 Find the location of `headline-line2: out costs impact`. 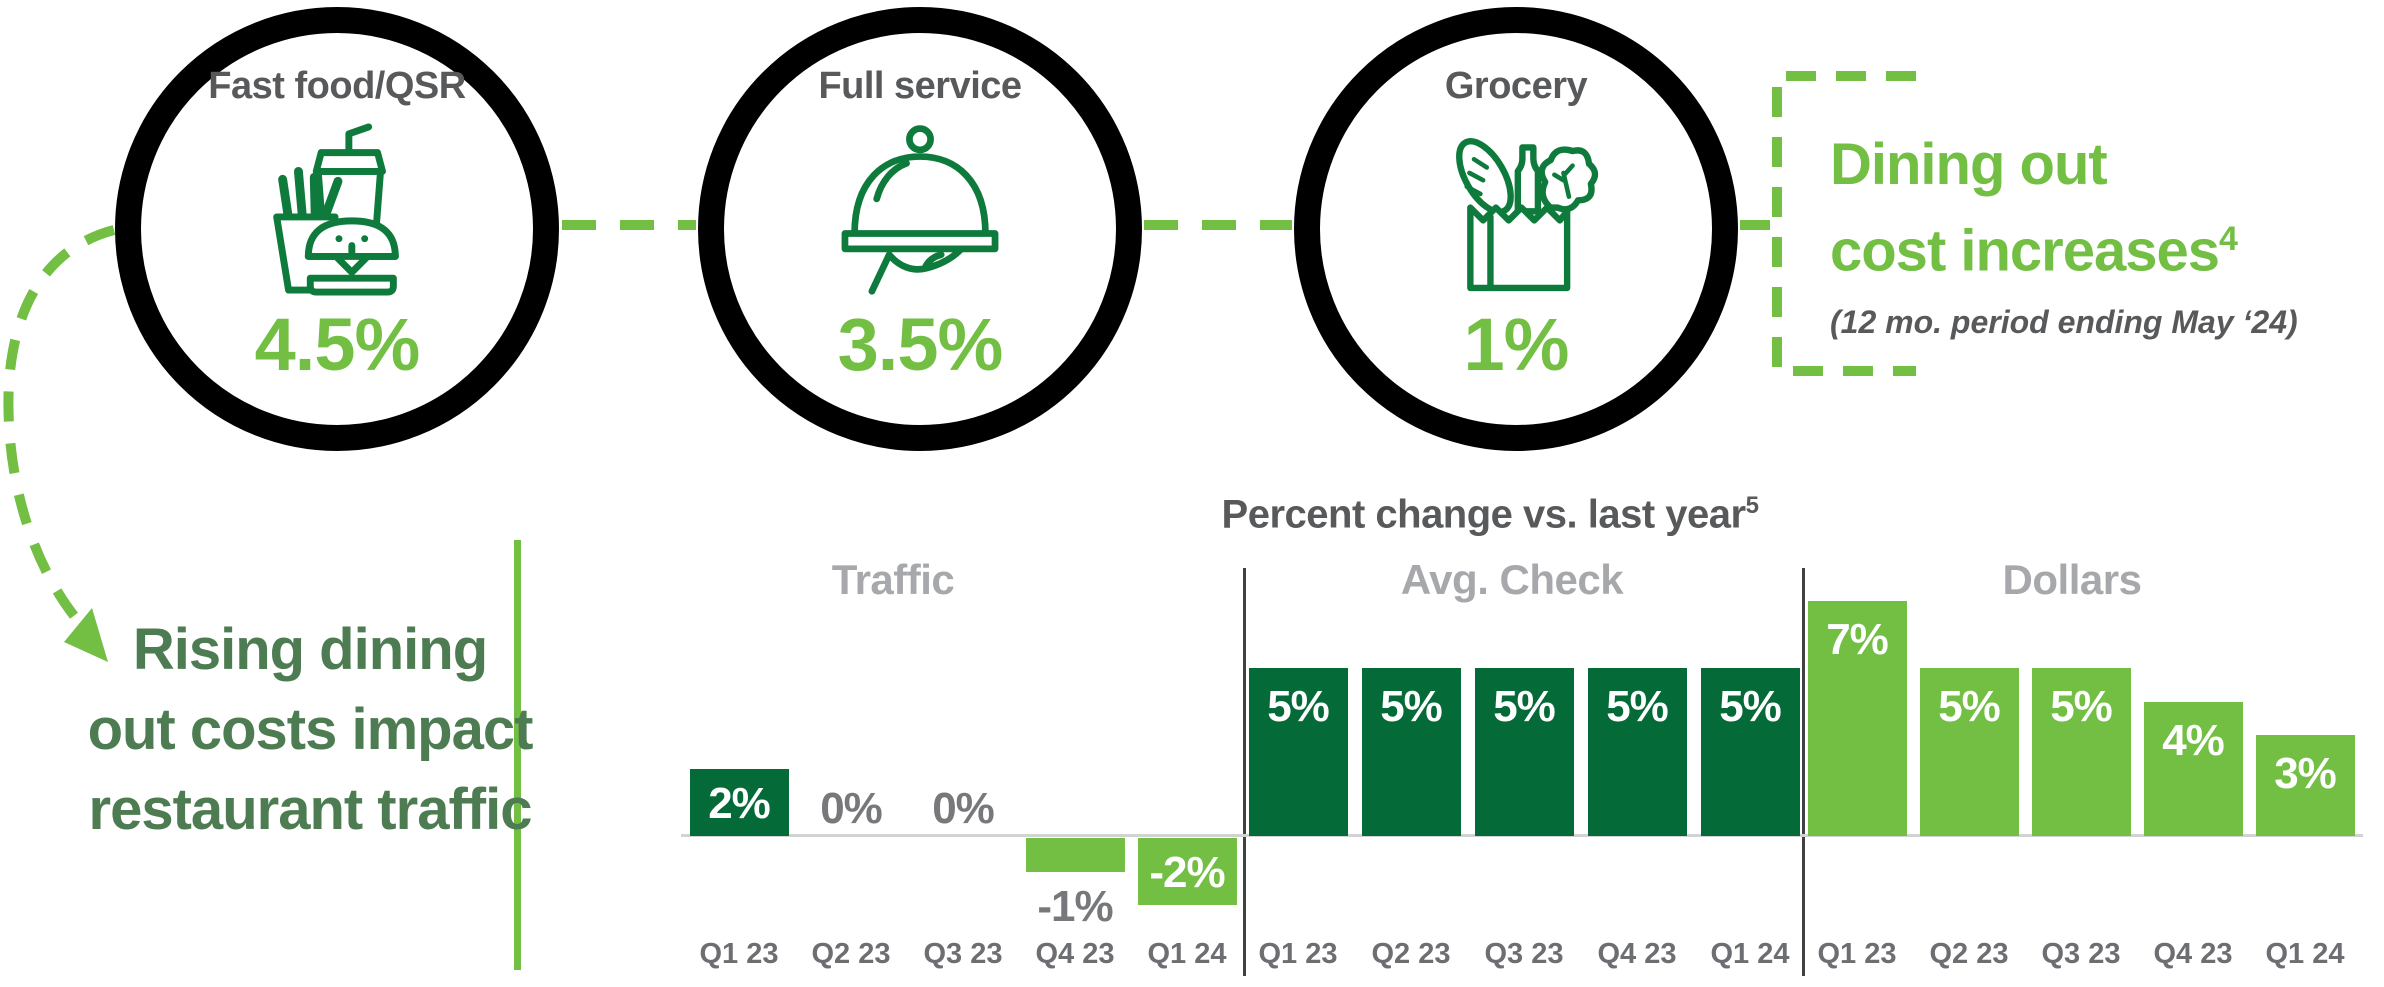

headline-line2: out costs impact is located at coordinates (310, 729).